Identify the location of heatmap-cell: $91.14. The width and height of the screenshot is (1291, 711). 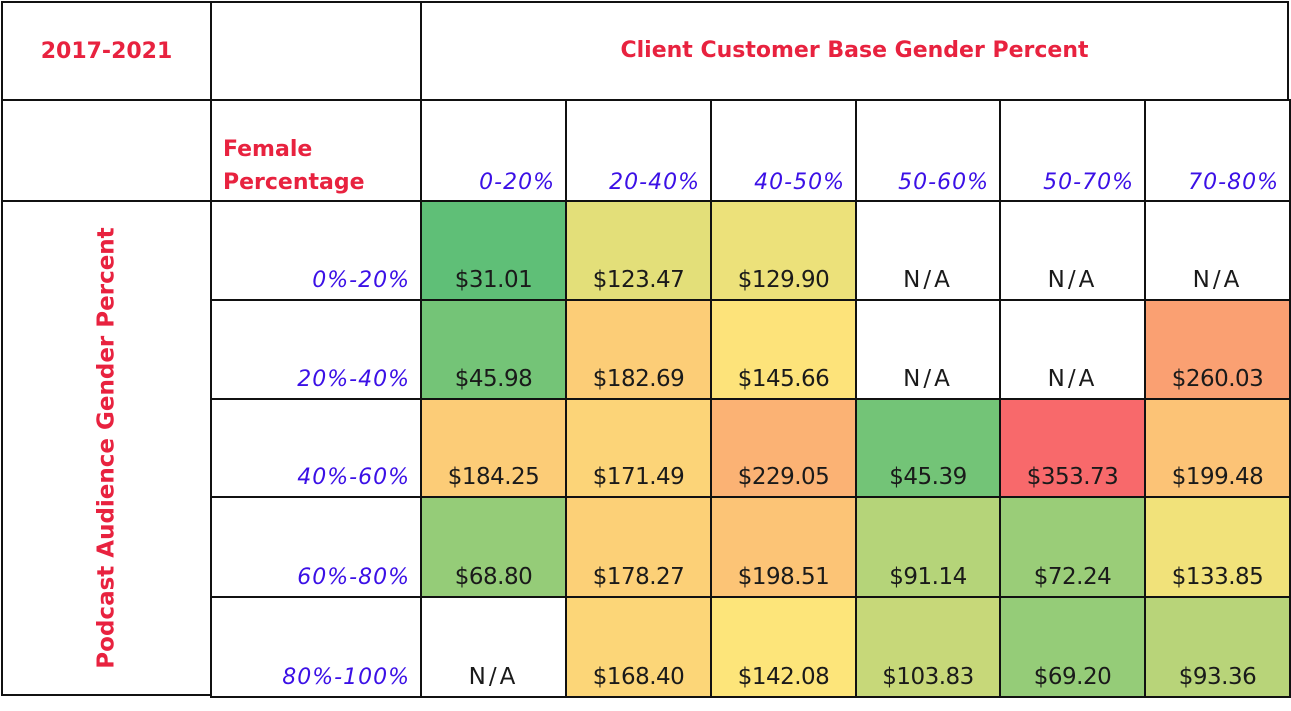
(928, 547).